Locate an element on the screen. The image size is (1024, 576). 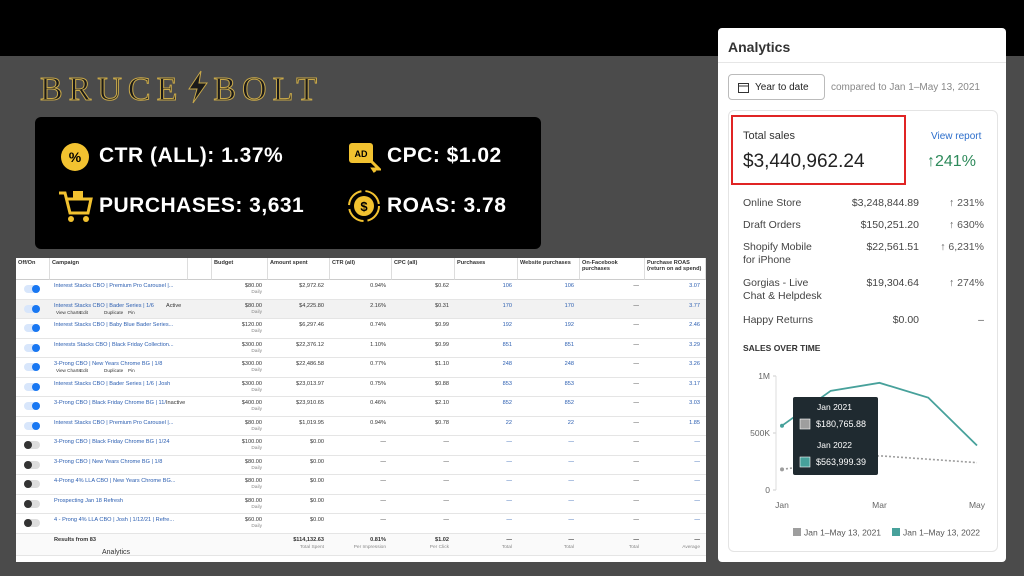
table-cell: 0.77% is located at coordinates (378, 364).